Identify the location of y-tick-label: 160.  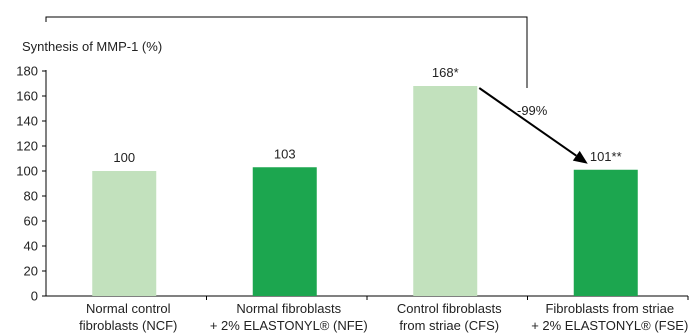
(27, 96).